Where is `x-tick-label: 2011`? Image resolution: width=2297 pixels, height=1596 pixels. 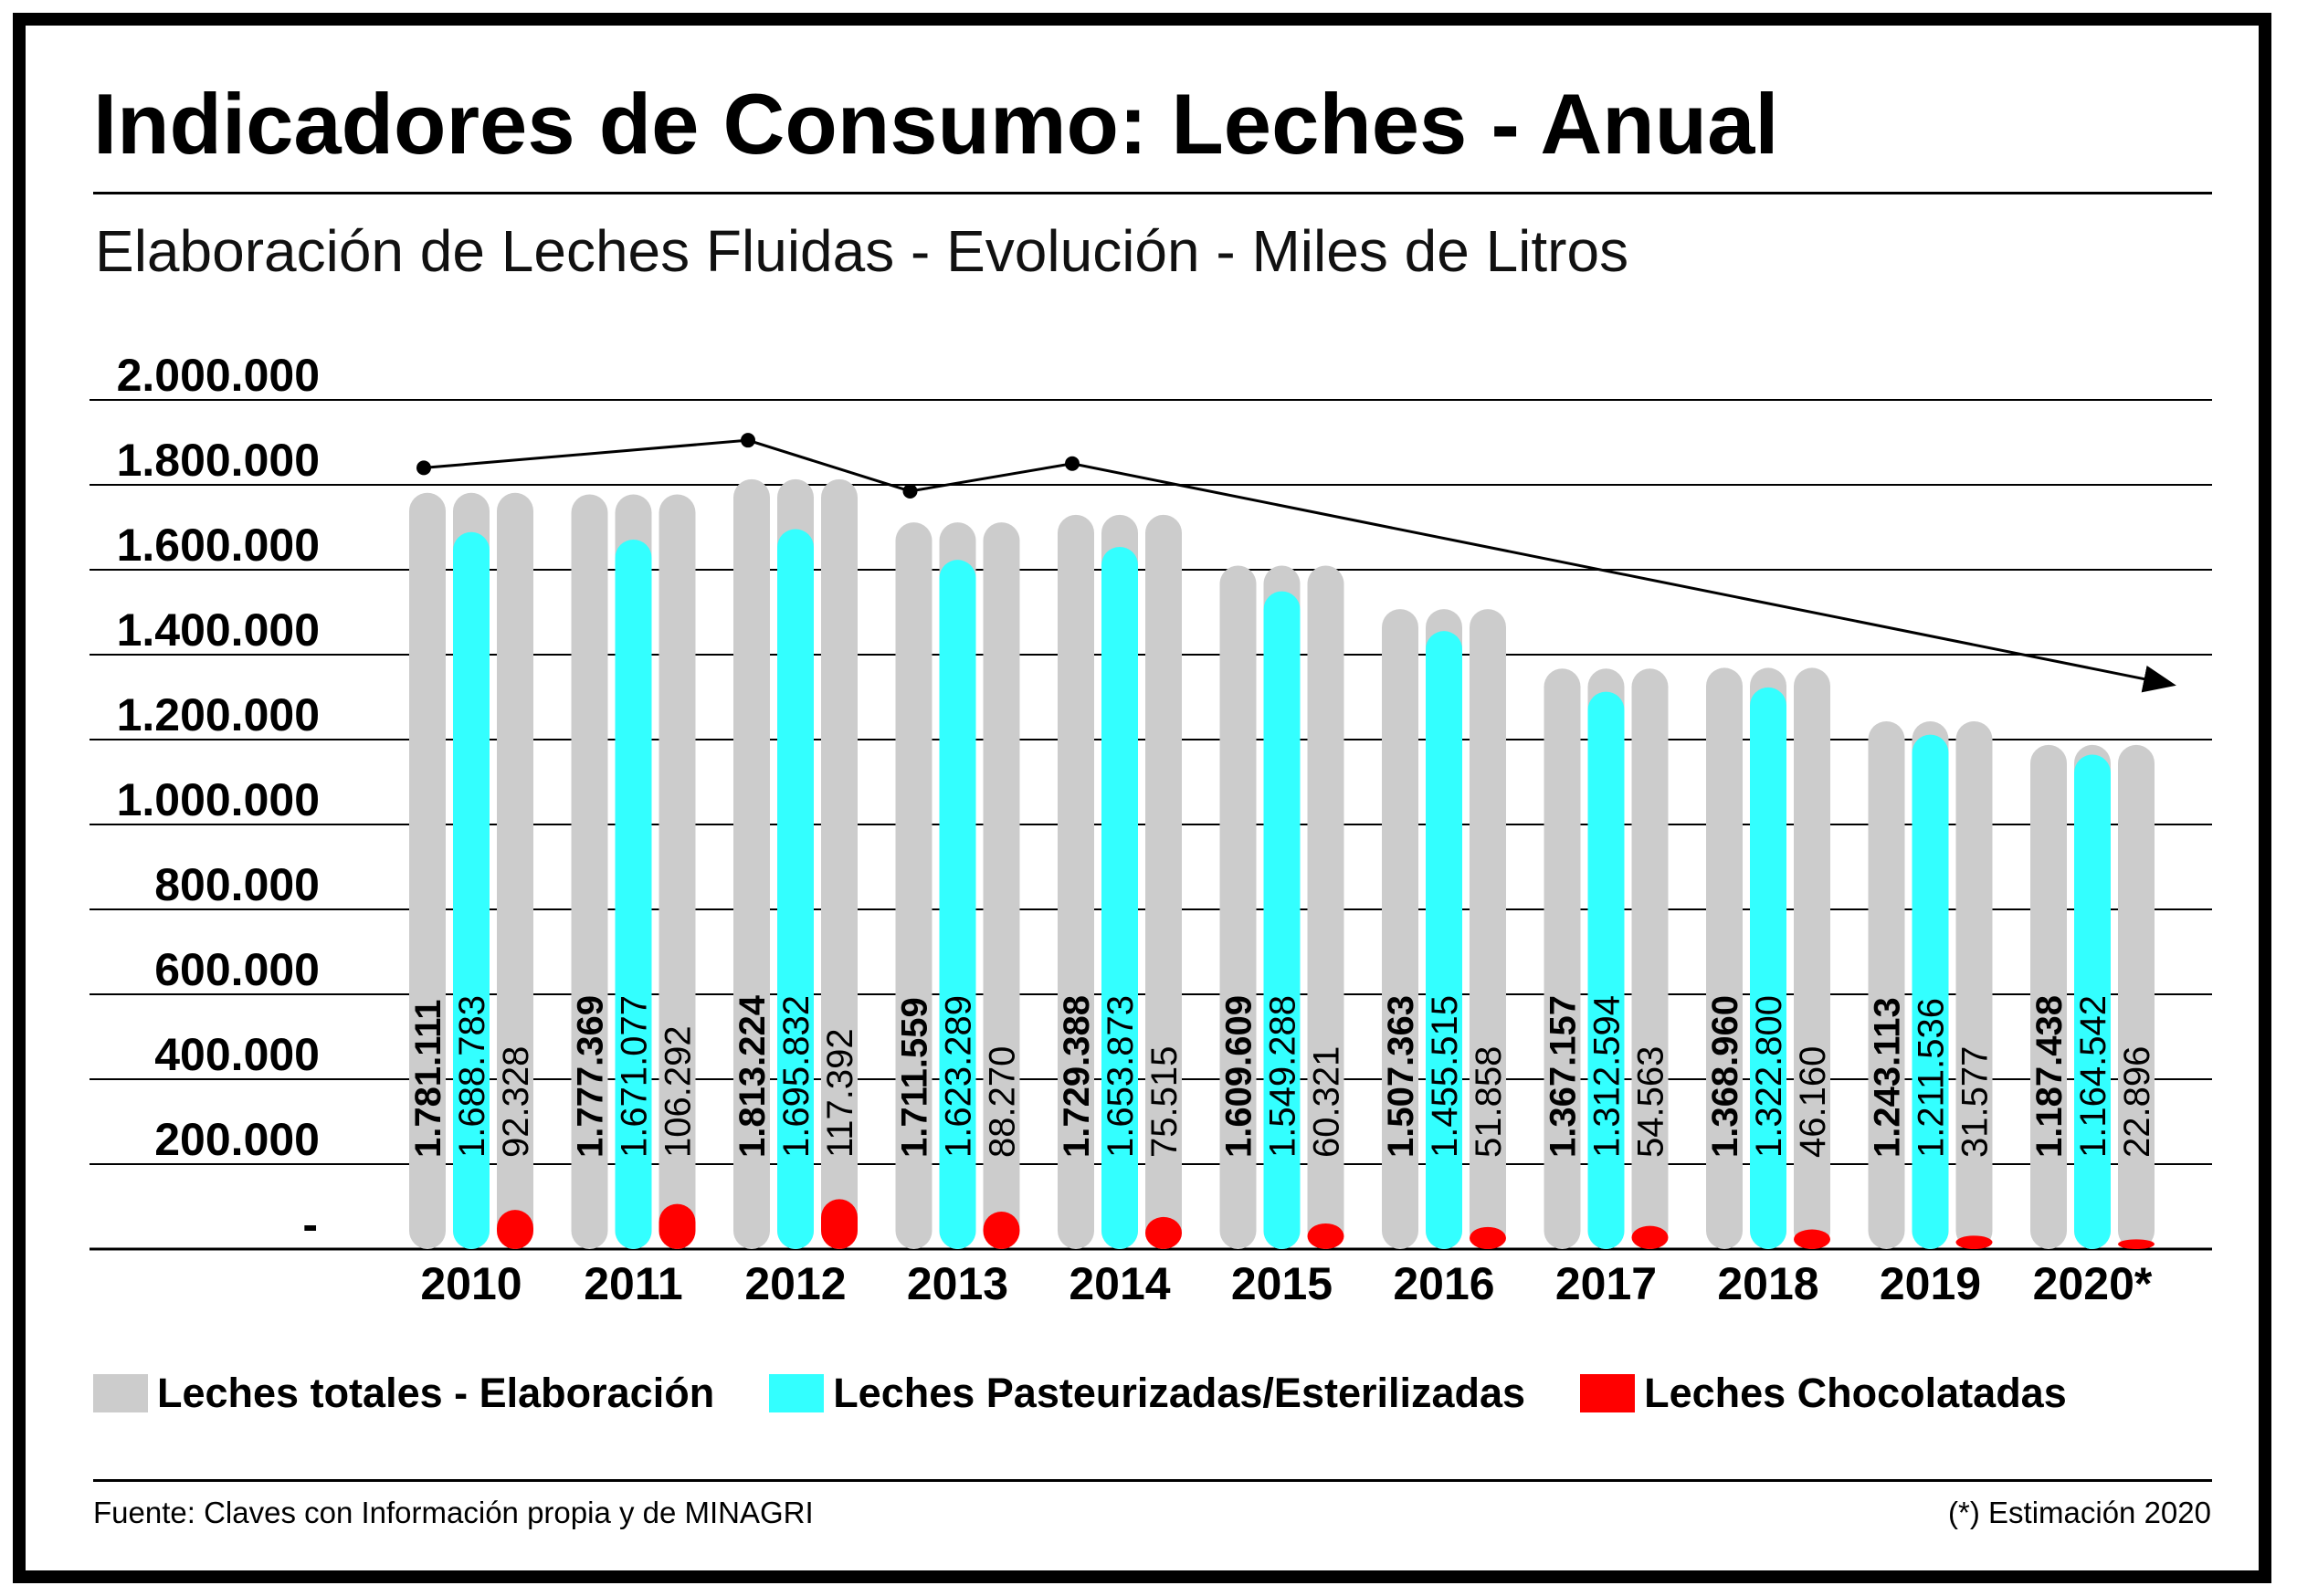 x-tick-label: 2011 is located at coordinates (633, 1283).